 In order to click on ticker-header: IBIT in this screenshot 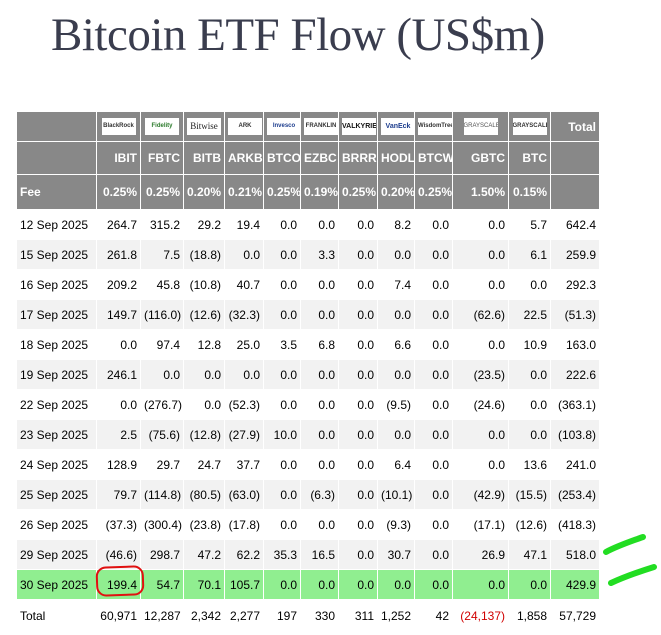, I will do `click(118, 158)`.